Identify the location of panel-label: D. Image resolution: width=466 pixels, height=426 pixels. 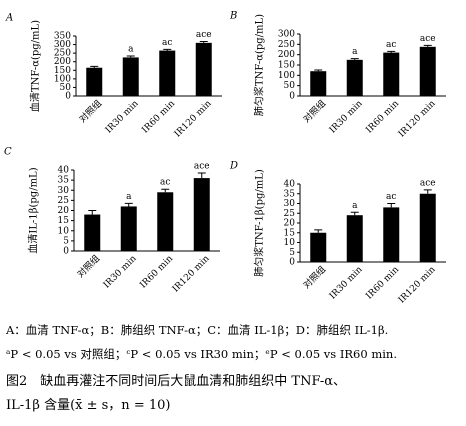
(233, 166).